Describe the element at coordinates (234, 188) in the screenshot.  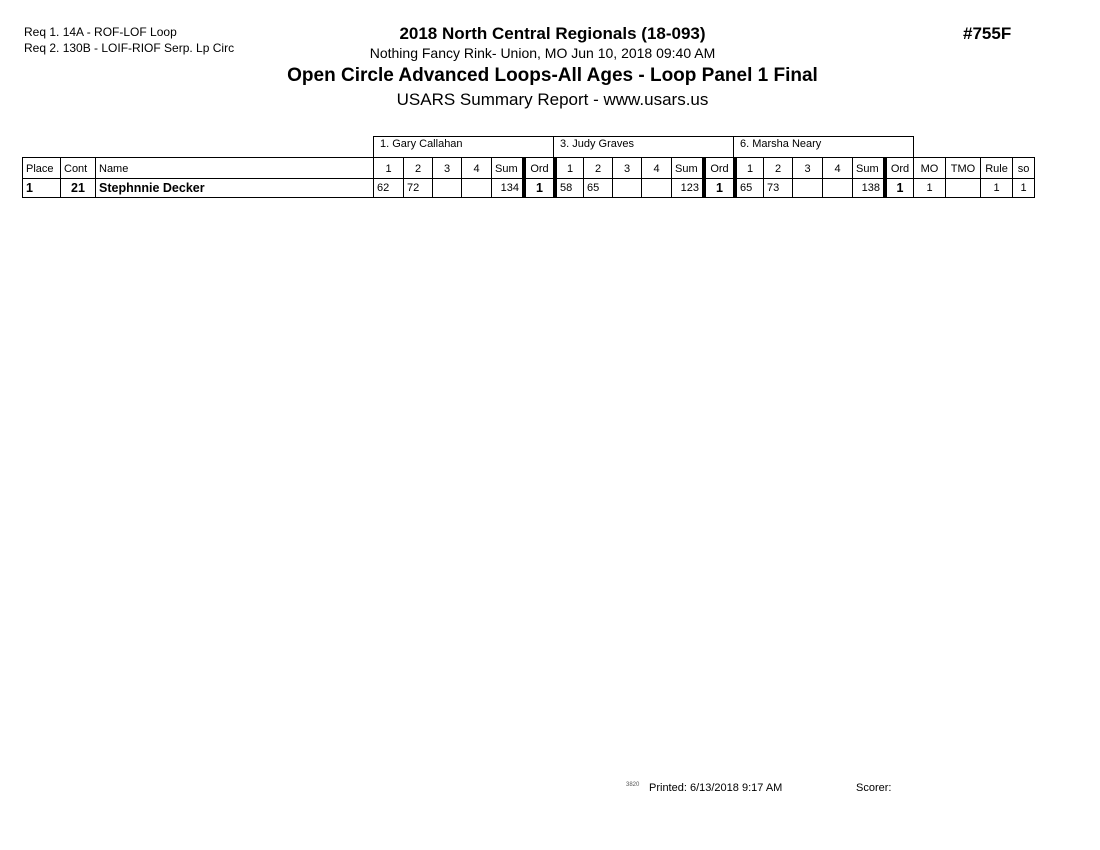
I see `table-cell: Stephnnie Decker` at that location.